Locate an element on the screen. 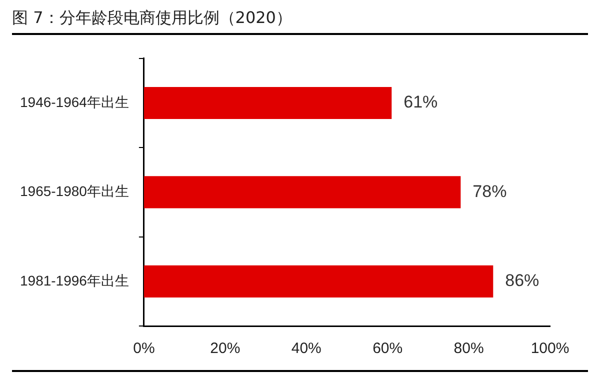 The width and height of the screenshot is (600, 380). x-tick-label: 100% is located at coordinates (550, 349).